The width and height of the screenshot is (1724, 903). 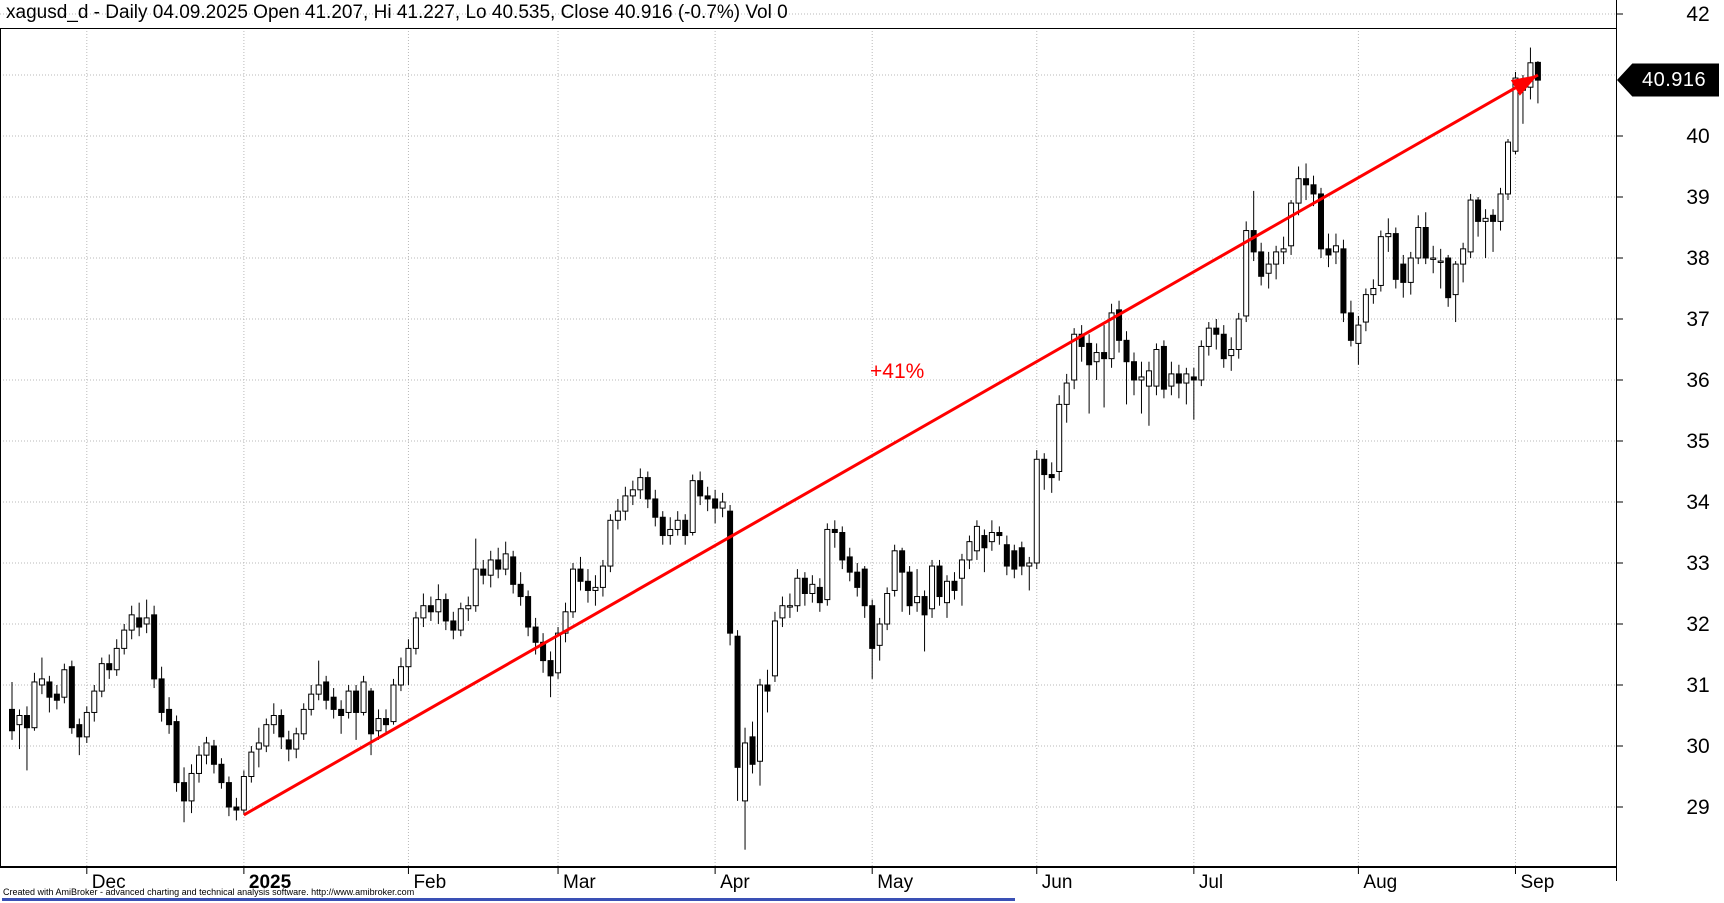 I want to click on x-tick-label: Dec, so click(x=109, y=882).